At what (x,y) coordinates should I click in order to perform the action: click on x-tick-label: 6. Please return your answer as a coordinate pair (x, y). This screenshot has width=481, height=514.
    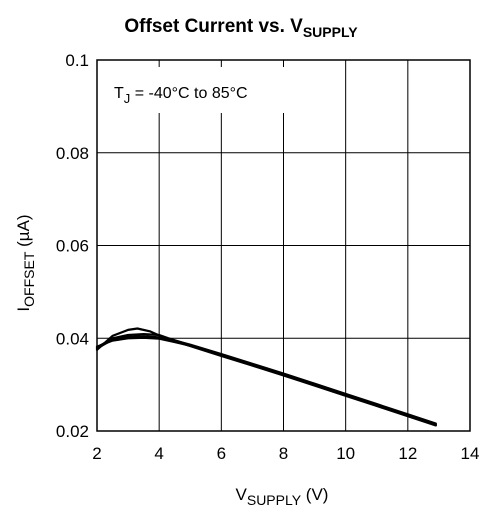
    Looking at the image, I should click on (221, 453).